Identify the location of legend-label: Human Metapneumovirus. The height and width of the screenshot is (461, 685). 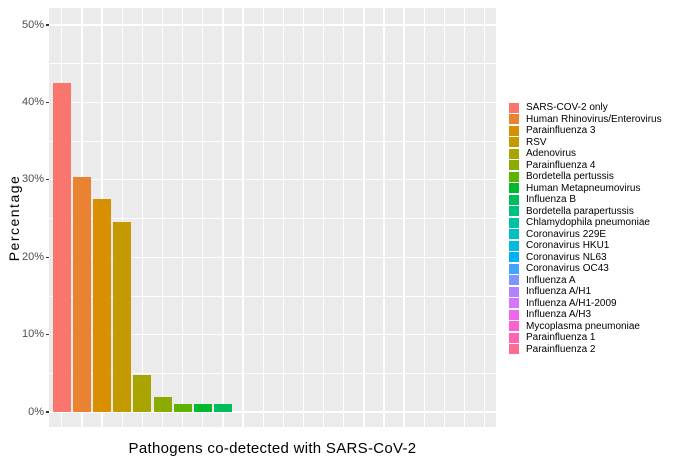
(583, 188).